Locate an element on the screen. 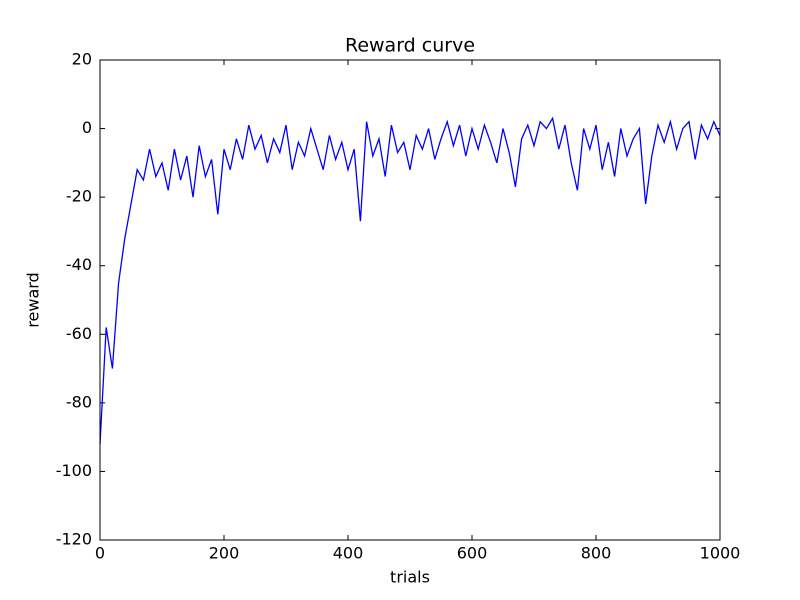  y-tick-label: 20 is located at coordinates (82, 59).